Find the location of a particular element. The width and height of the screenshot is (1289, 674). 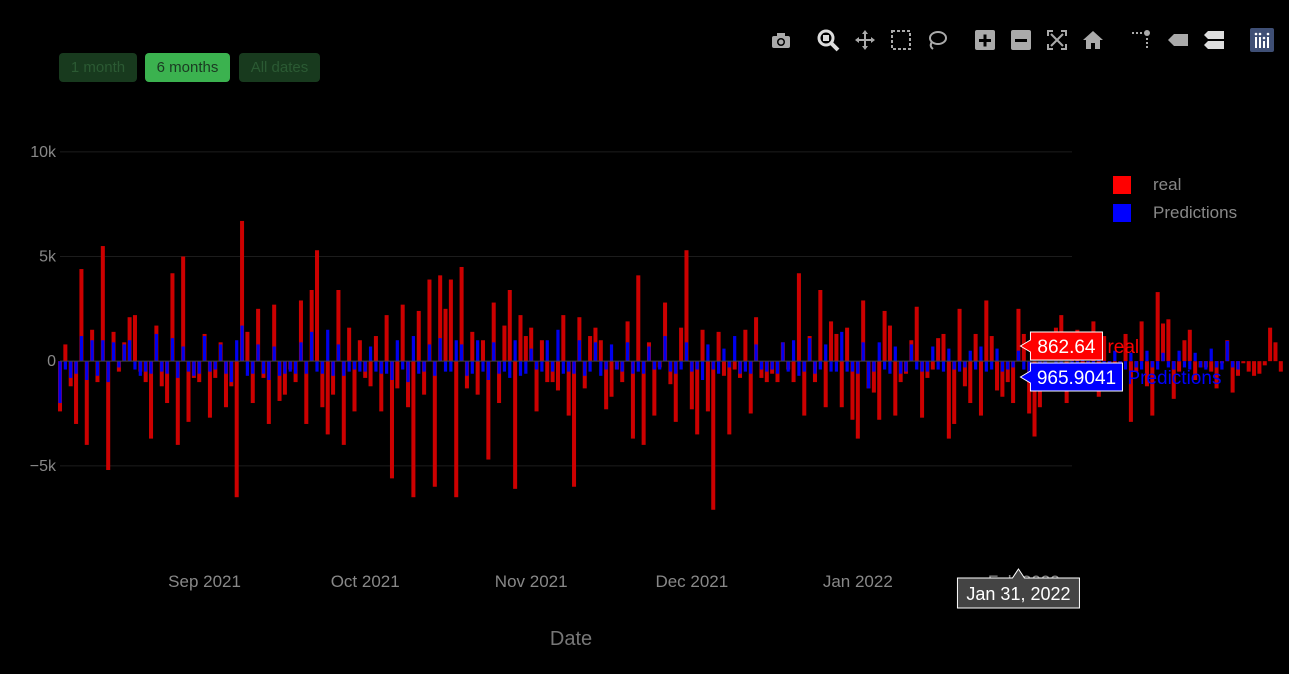

lasso-select-icon is located at coordinates (937, 40).